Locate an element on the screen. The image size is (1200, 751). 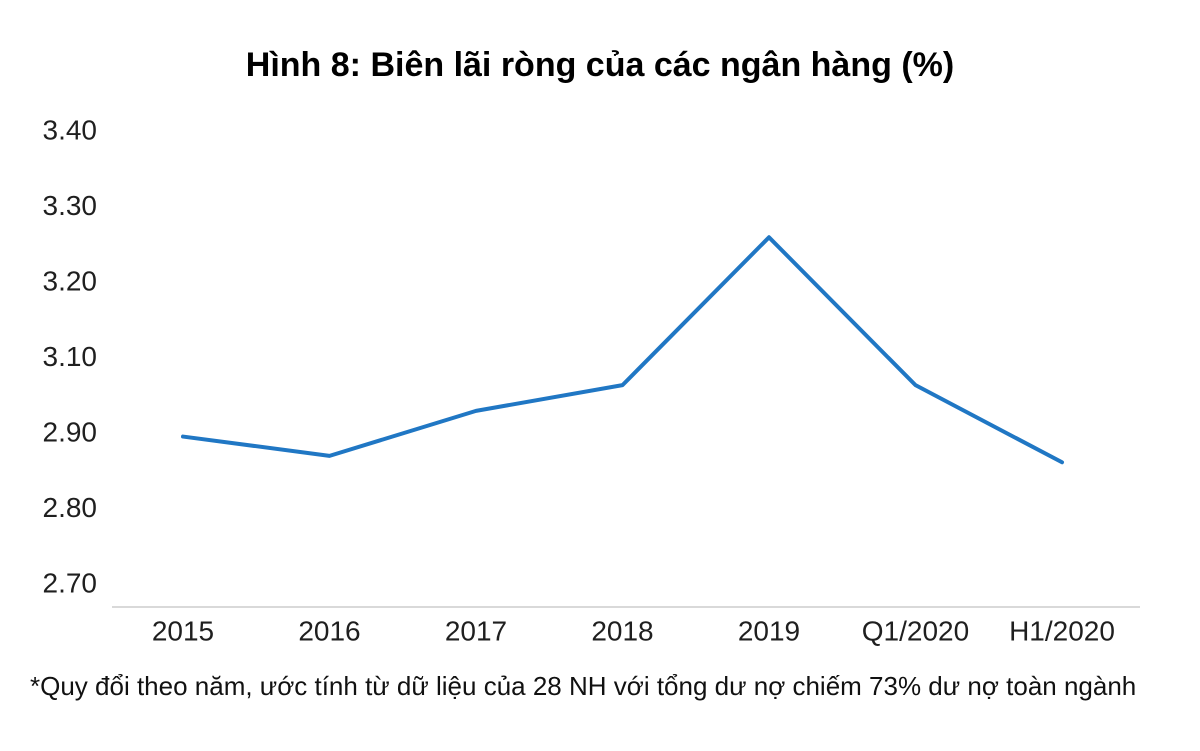
x-tick-label: 2016 is located at coordinates (329, 631).